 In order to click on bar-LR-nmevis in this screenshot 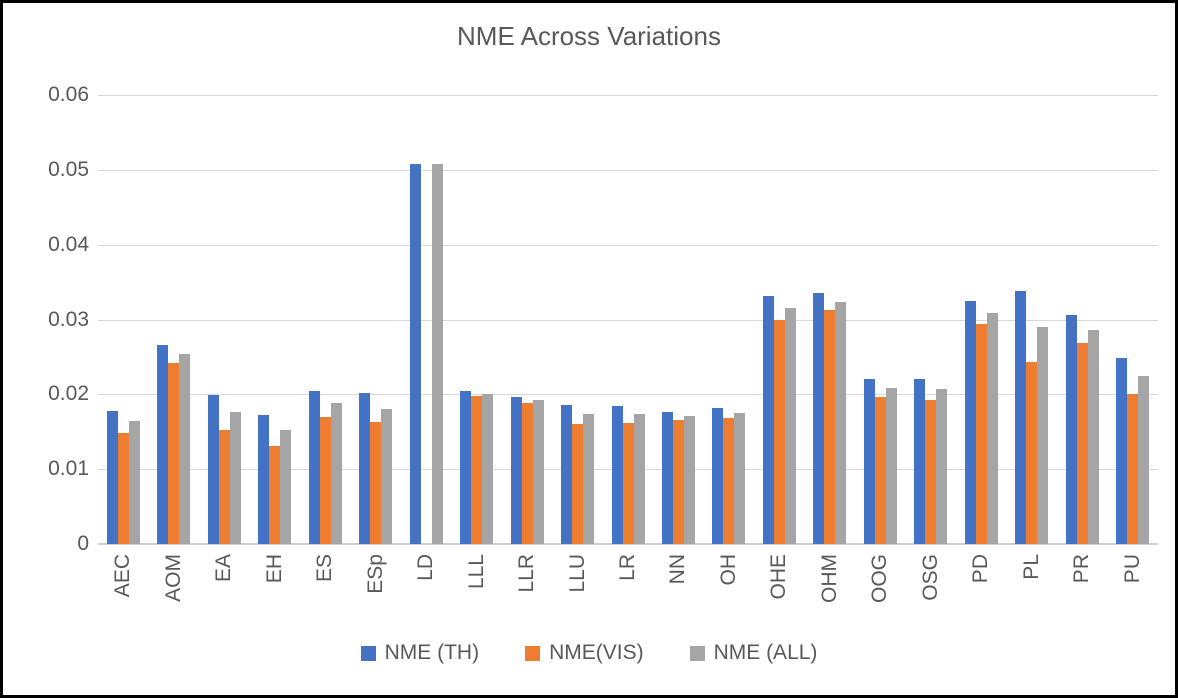, I will do `click(628, 483)`.